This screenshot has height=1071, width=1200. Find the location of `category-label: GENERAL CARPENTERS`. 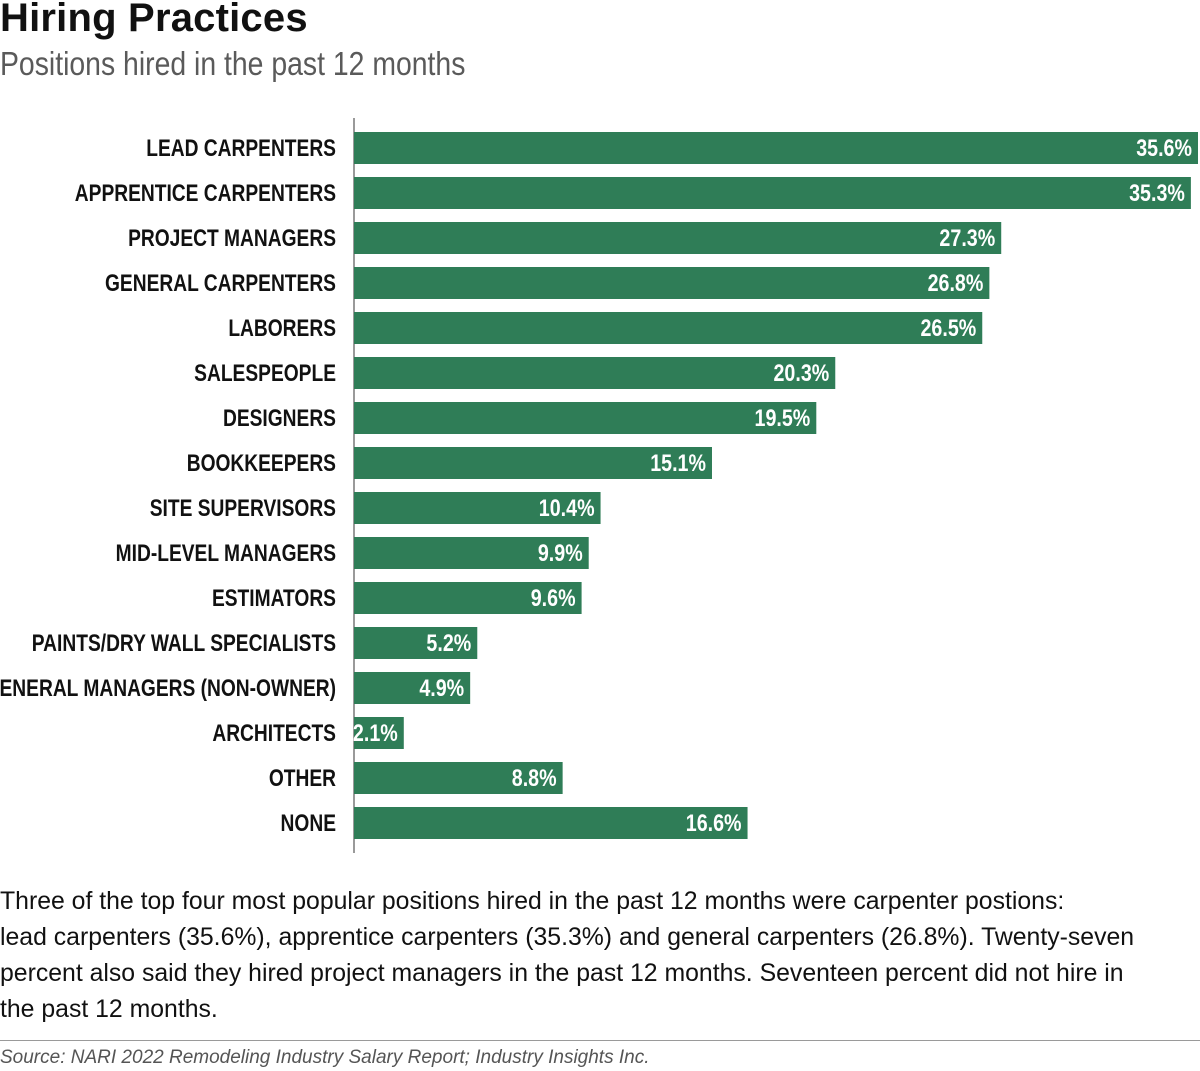

category-label: GENERAL CARPENTERS is located at coordinates (220, 283).